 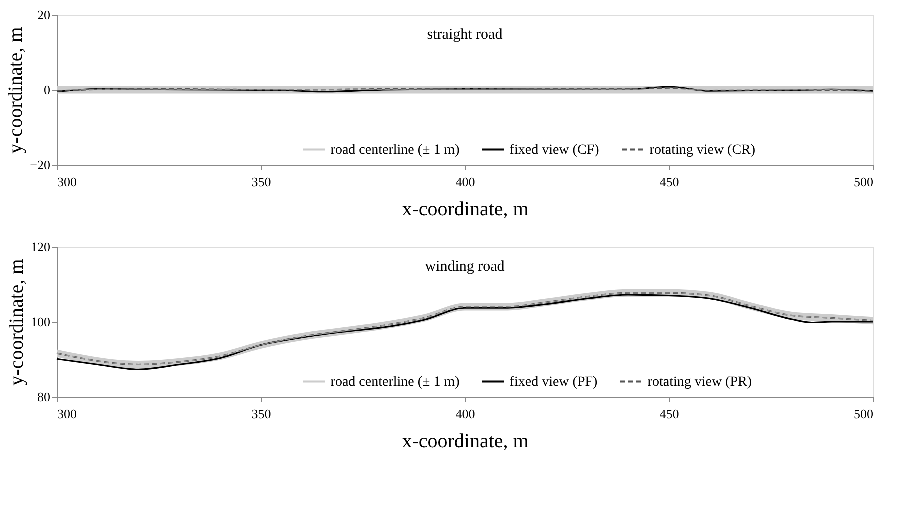 What do you see at coordinates (465, 35) in the screenshot?
I see `annotation: straight road` at bounding box center [465, 35].